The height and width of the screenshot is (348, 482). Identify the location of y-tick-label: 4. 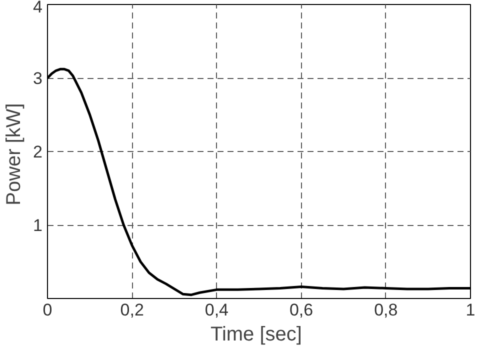
(38, 8).